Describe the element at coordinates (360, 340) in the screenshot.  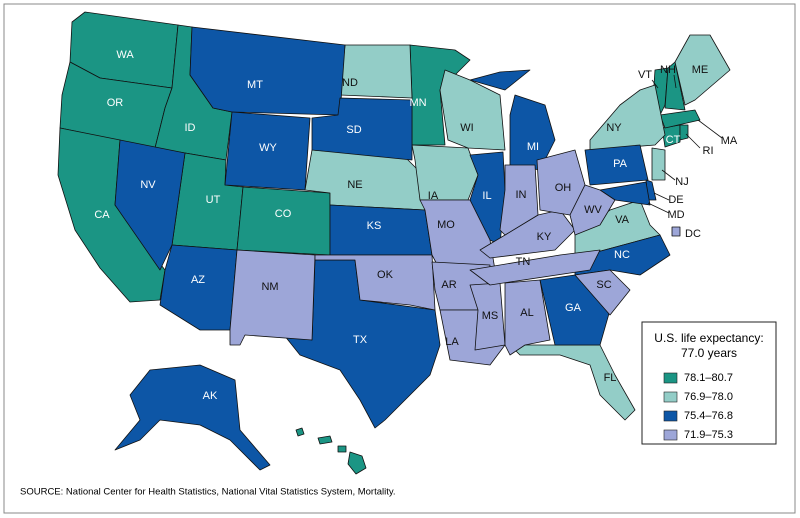
I see `state-label: TX` at that location.